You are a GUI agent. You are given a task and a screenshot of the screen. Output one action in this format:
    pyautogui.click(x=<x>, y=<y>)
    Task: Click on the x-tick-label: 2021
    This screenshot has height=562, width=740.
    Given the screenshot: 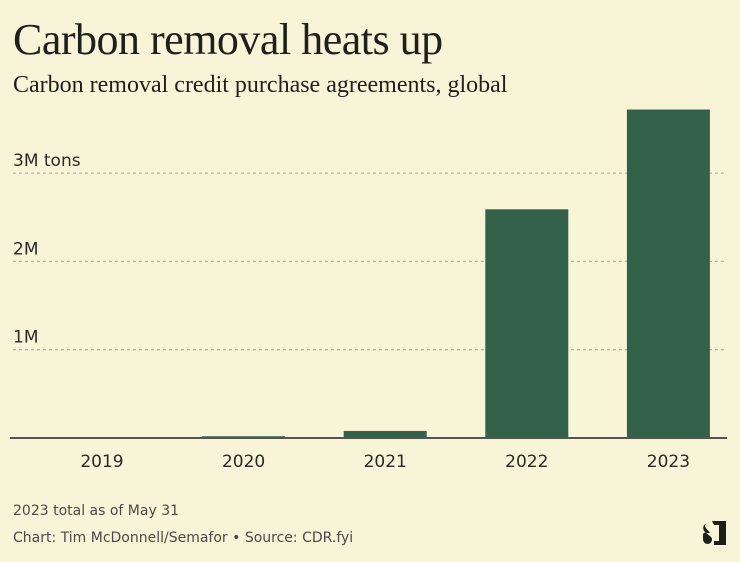 What is the action you would take?
    pyautogui.click(x=385, y=462)
    